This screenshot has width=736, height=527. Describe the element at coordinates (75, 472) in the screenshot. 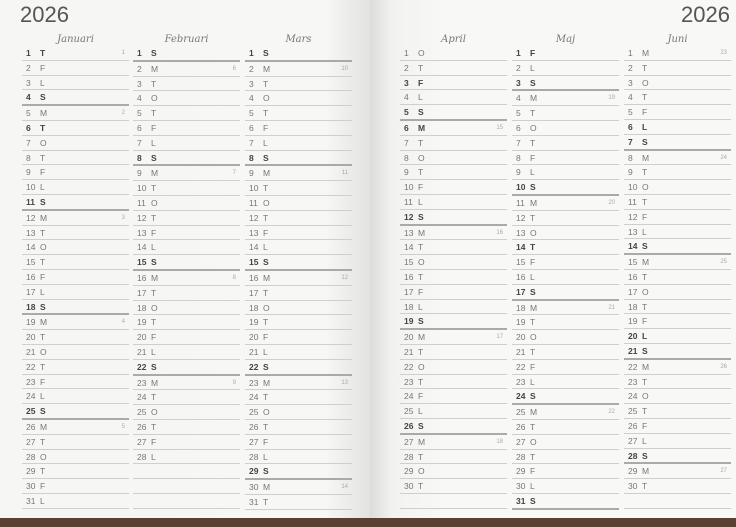

I see `day-row: 29 T` at that location.